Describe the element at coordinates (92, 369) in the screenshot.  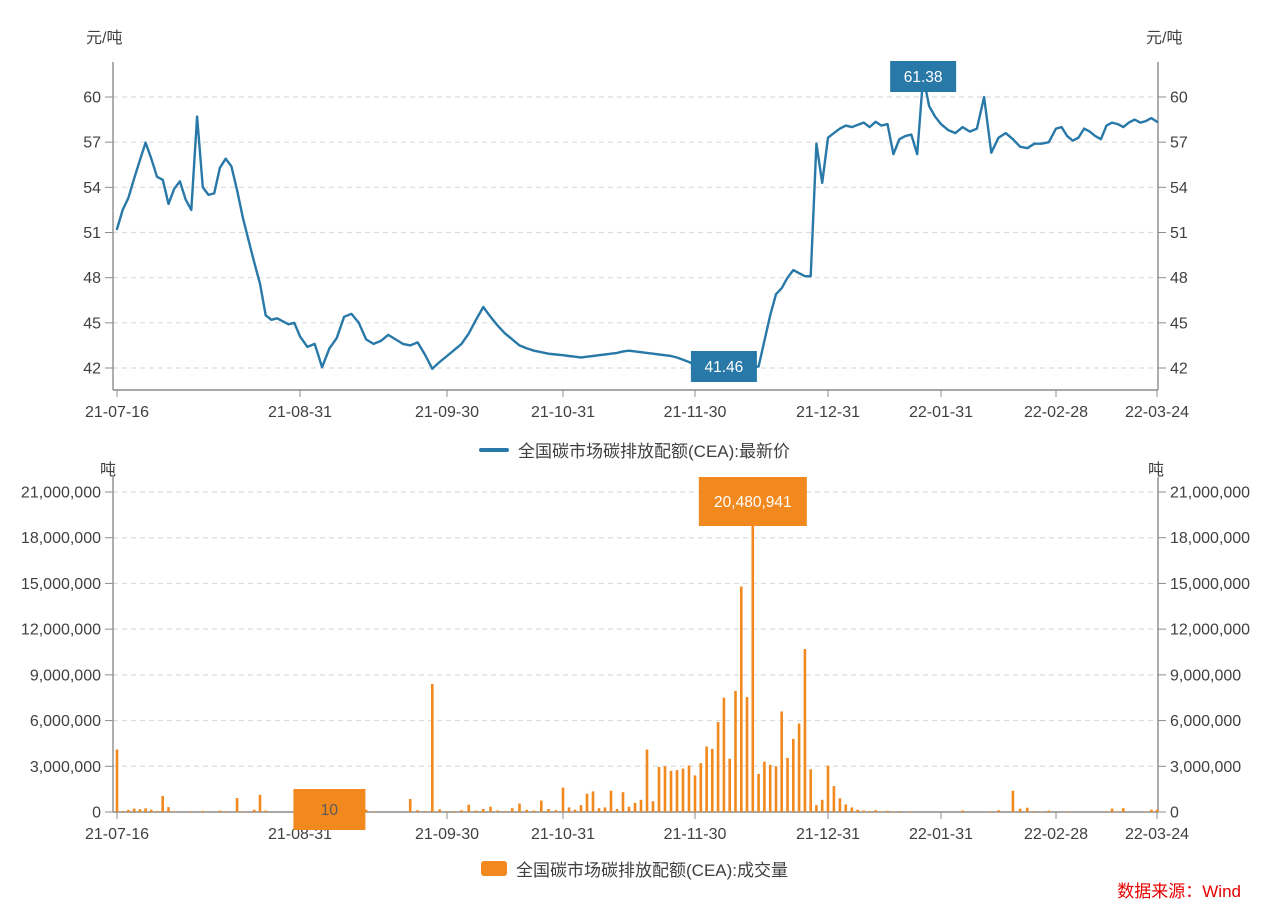
I see `y-axis-label-left: 42` at that location.